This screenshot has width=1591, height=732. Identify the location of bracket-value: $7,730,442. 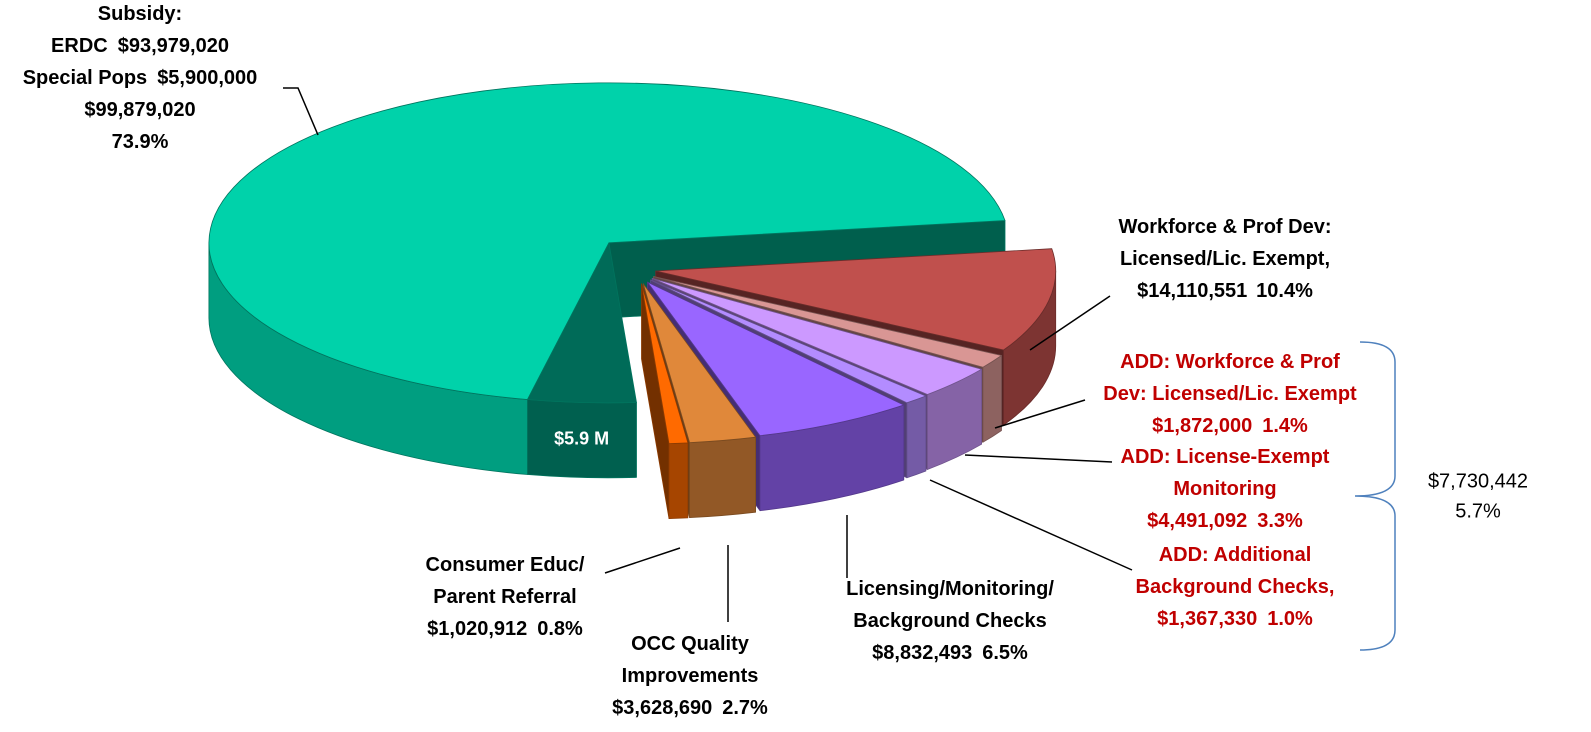
(1478, 481).